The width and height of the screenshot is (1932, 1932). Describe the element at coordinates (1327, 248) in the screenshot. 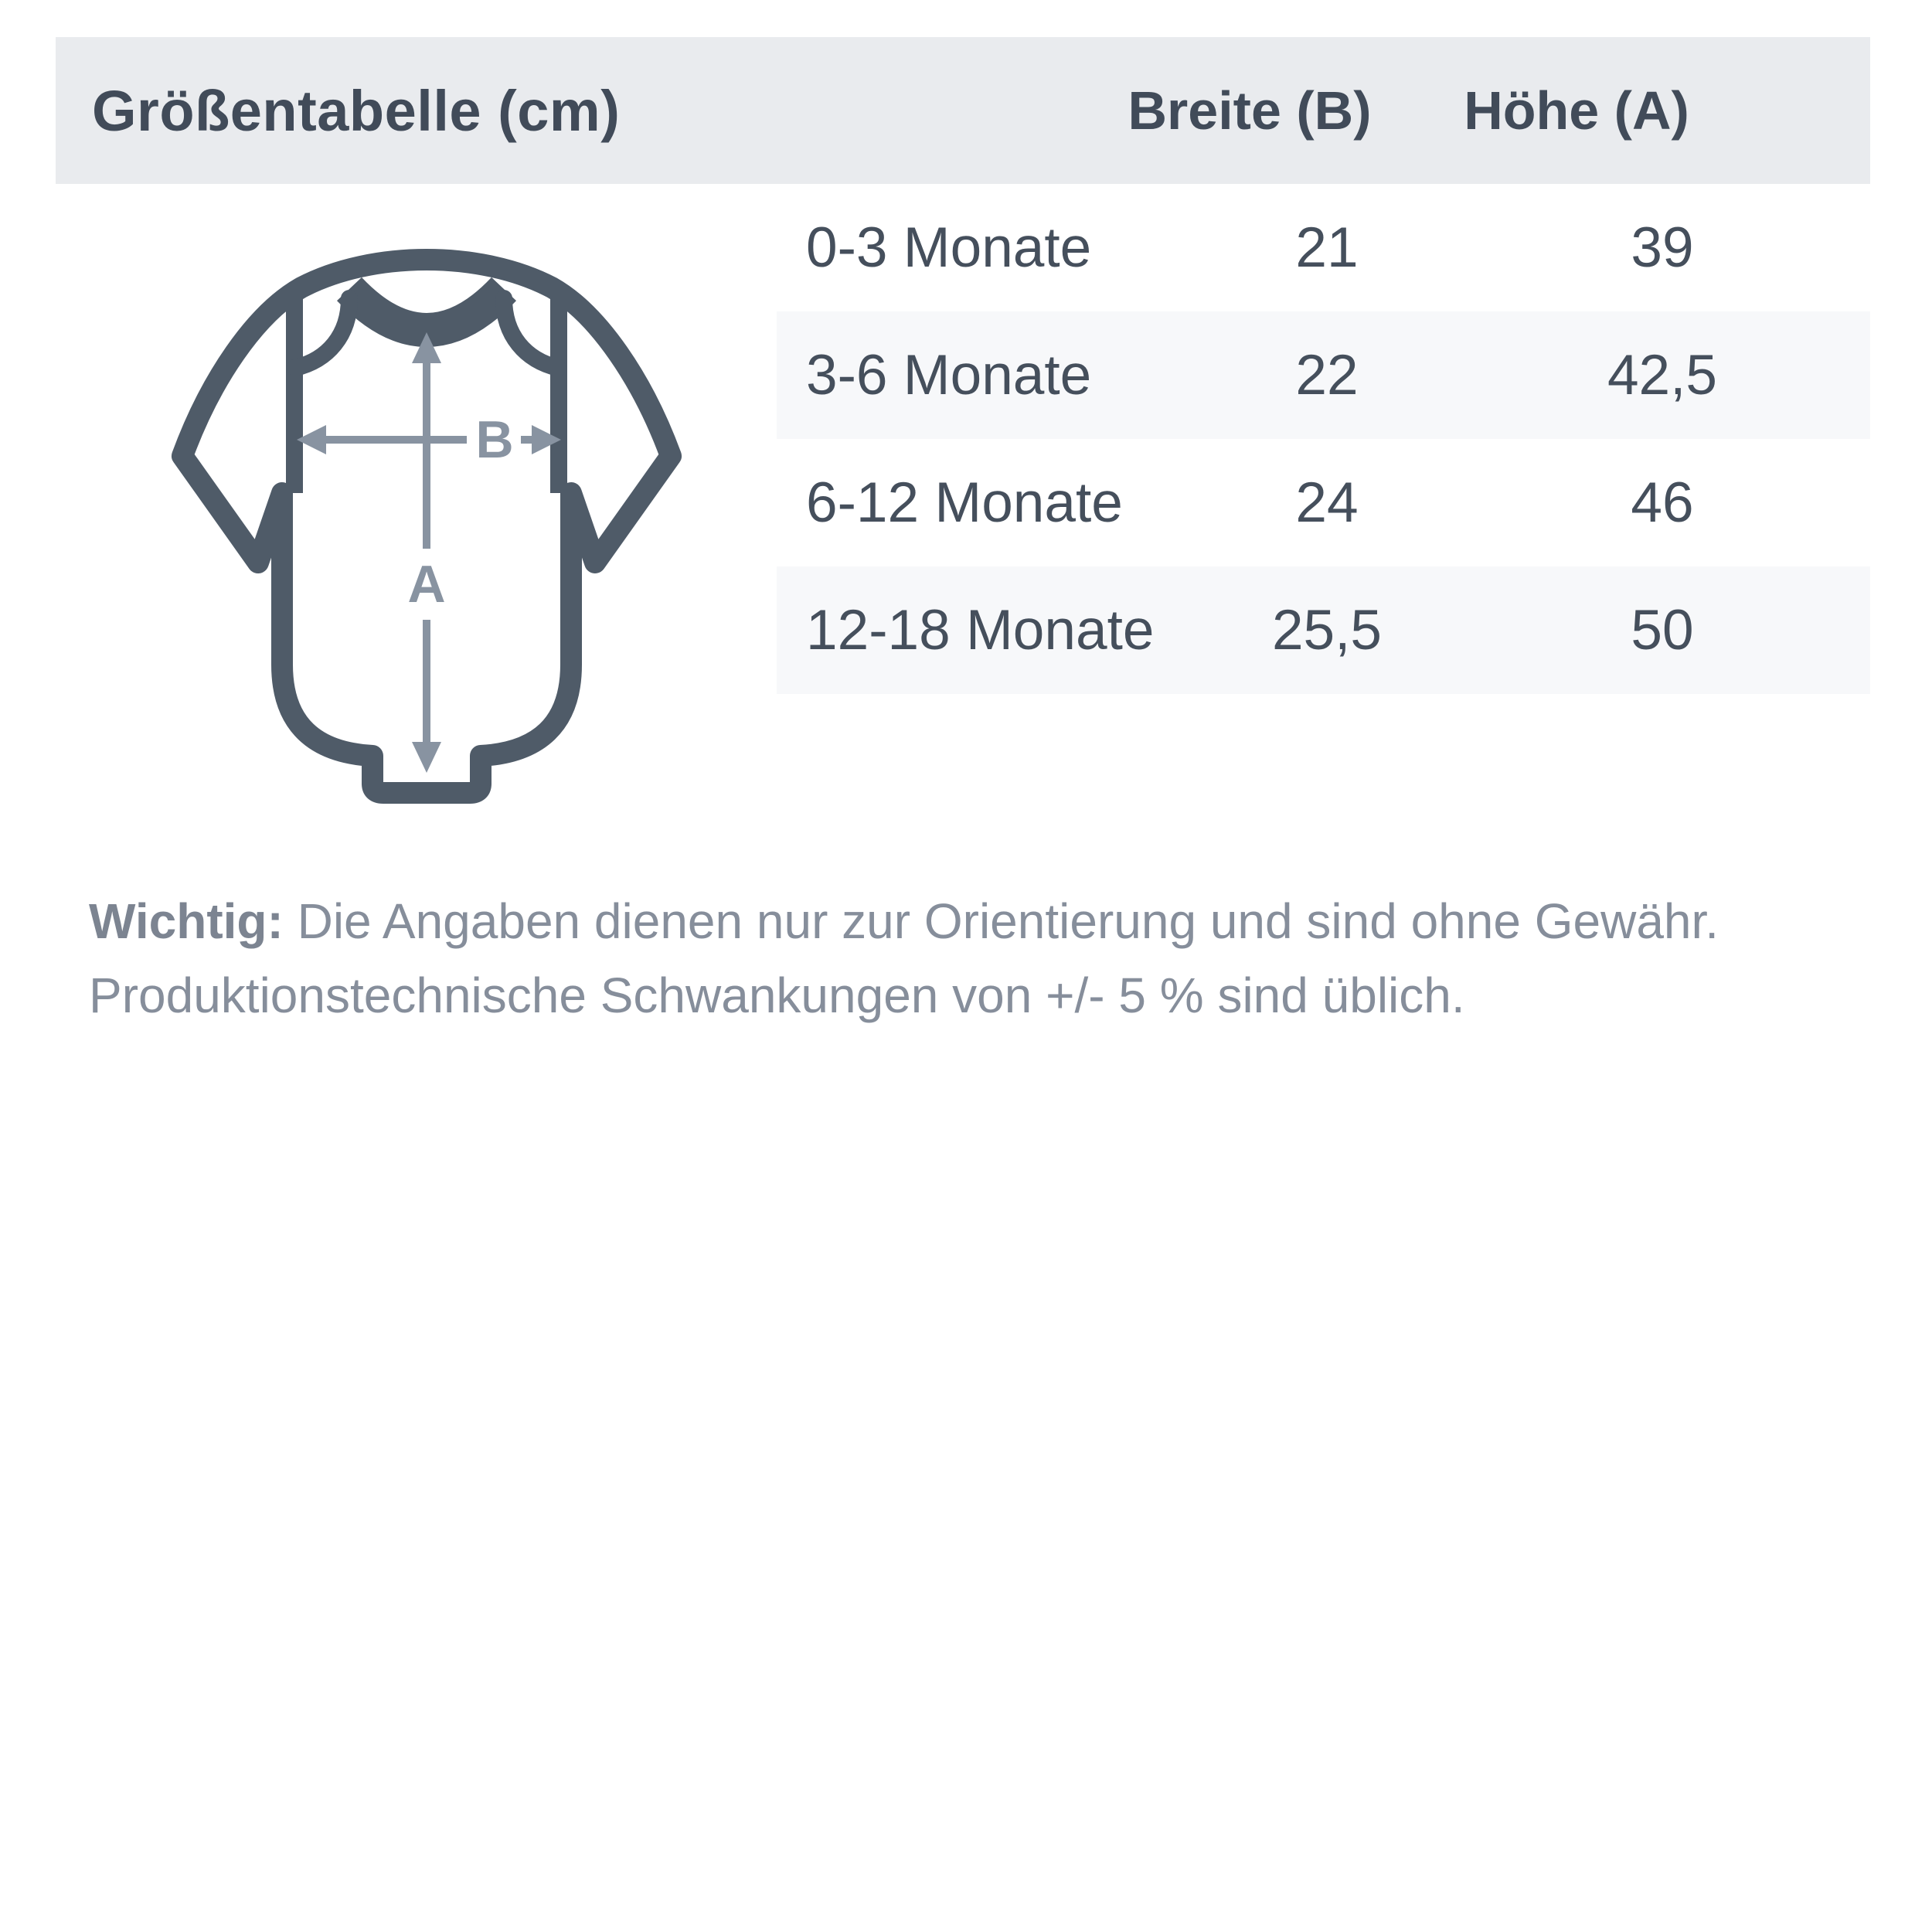

I see `width-value: 21` at that location.